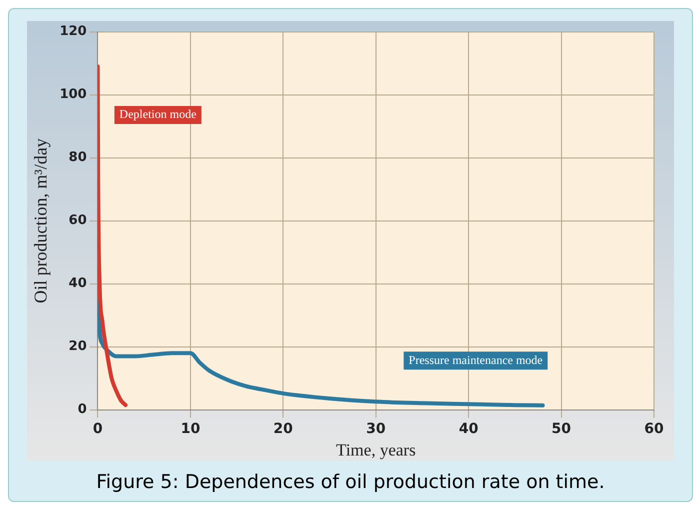 This screenshot has width=699, height=527. I want to click on x-tick-label: 10, so click(190, 428).